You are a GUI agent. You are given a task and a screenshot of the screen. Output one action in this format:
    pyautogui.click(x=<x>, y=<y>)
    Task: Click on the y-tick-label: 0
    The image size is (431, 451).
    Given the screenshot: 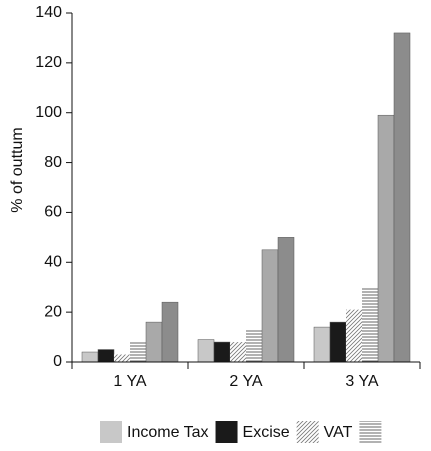 What is the action you would take?
    pyautogui.click(x=57, y=361)
    